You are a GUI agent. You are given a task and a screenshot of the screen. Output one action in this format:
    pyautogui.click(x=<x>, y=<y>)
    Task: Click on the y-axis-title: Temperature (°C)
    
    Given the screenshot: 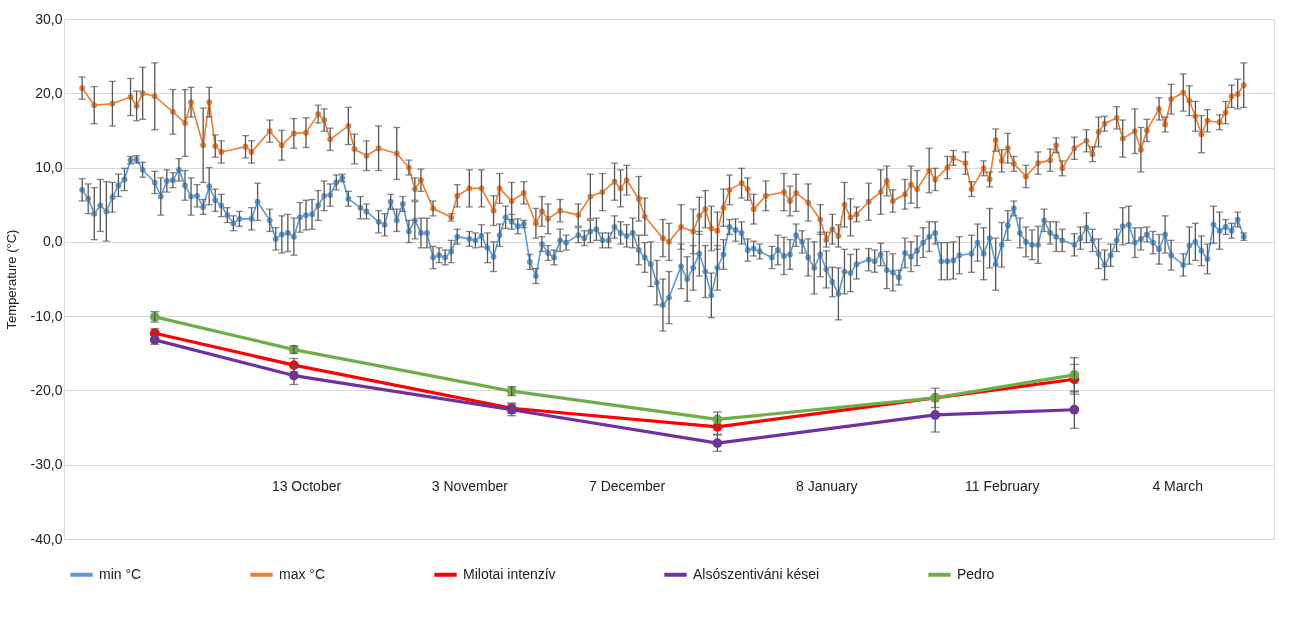 What is the action you would take?
    pyautogui.click(x=11, y=279)
    